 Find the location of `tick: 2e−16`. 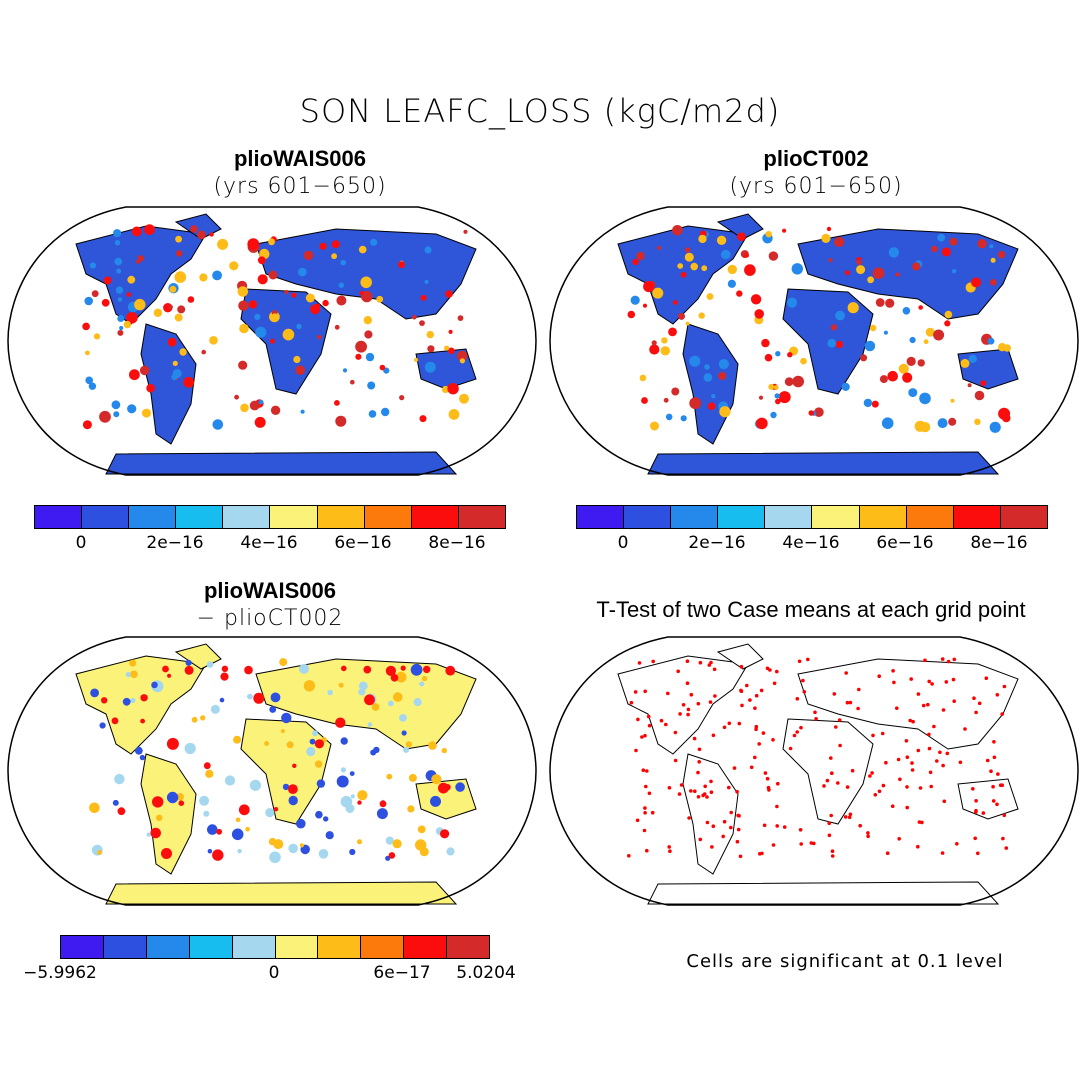

tick: 2e−16 is located at coordinates (717, 543).